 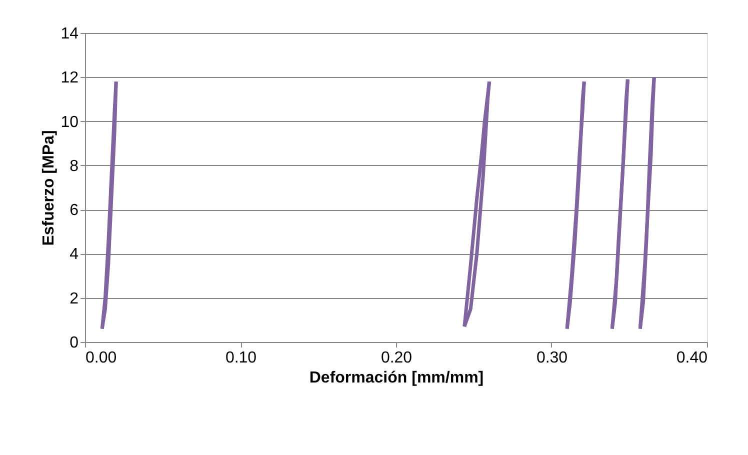 What do you see at coordinates (552, 358) in the screenshot?
I see `x-tick-label: 0.30` at bounding box center [552, 358].